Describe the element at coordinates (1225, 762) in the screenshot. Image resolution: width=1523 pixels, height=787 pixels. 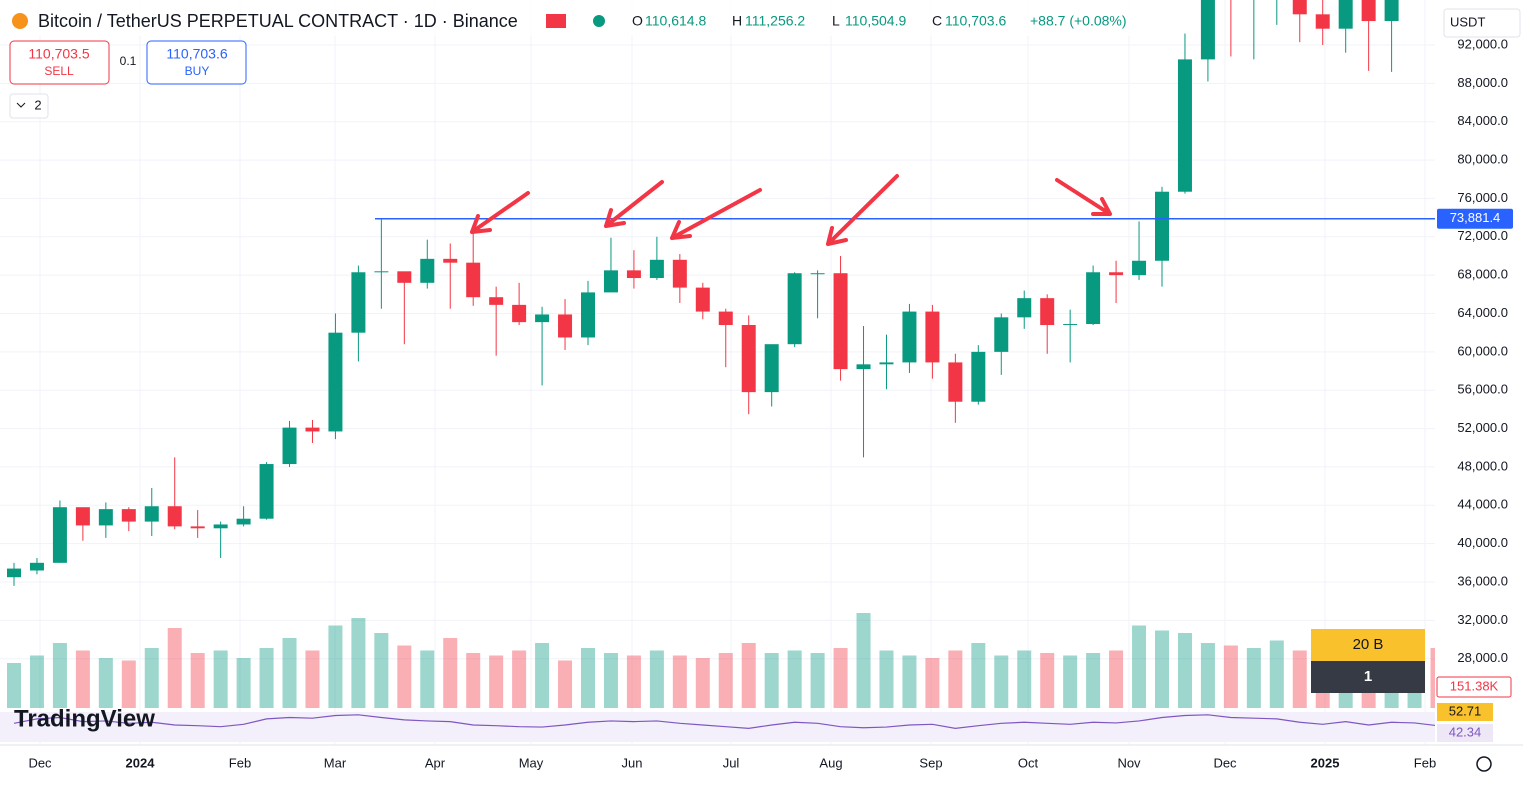
I see `time-label: Dec` at that location.